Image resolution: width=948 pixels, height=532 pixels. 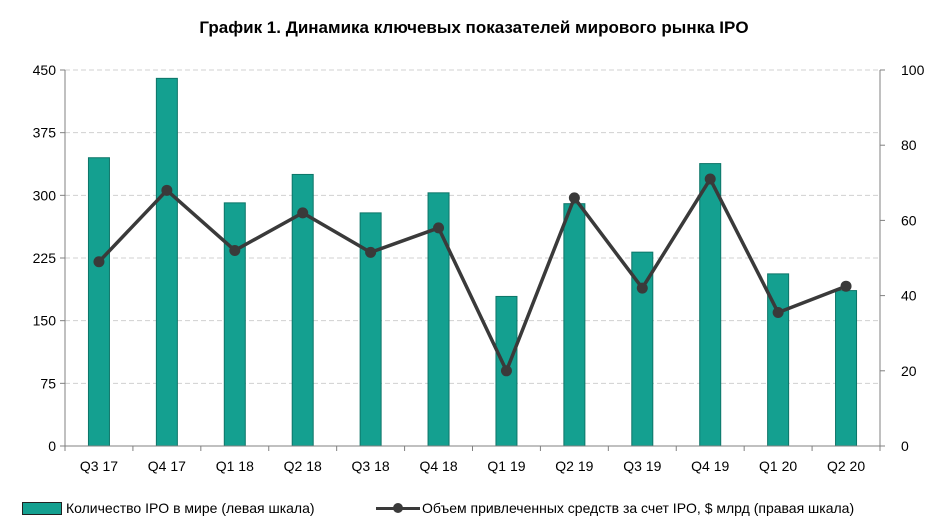 I want to click on legend-line-swatch, so click(x=398, y=508).